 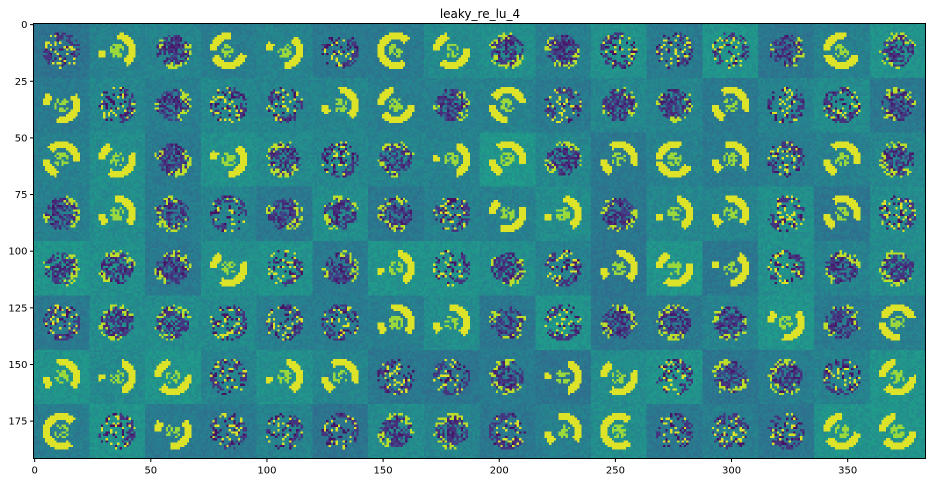 What do you see at coordinates (21, 195) in the screenshot?
I see `y-tick-label-3: 75` at bounding box center [21, 195].